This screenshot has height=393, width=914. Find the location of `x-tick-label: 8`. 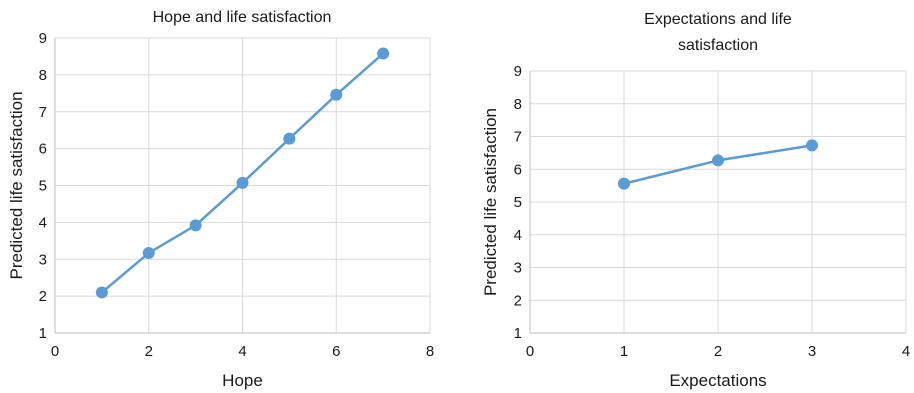

x-tick-label: 8 is located at coordinates (430, 351).